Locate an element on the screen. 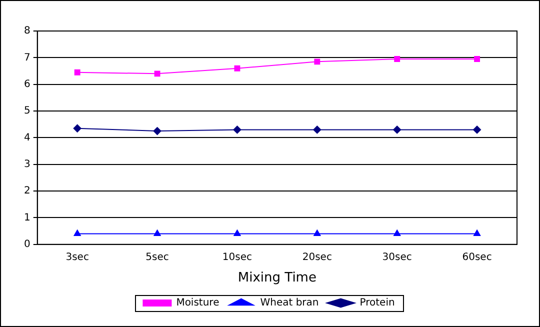 Image resolution: width=540 pixels, height=327 pixels. legend-label: Protein is located at coordinates (377, 303).